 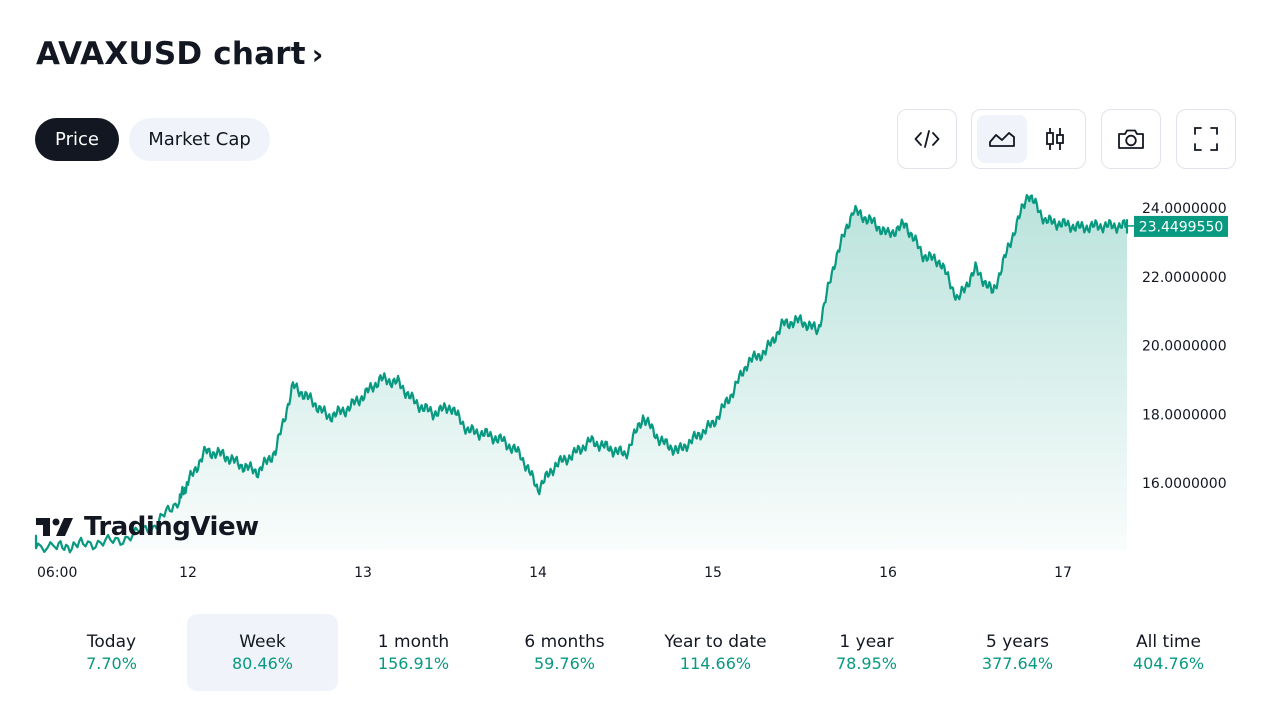 I want to click on tab-market-cap-label: Market Cap, so click(x=199, y=139).